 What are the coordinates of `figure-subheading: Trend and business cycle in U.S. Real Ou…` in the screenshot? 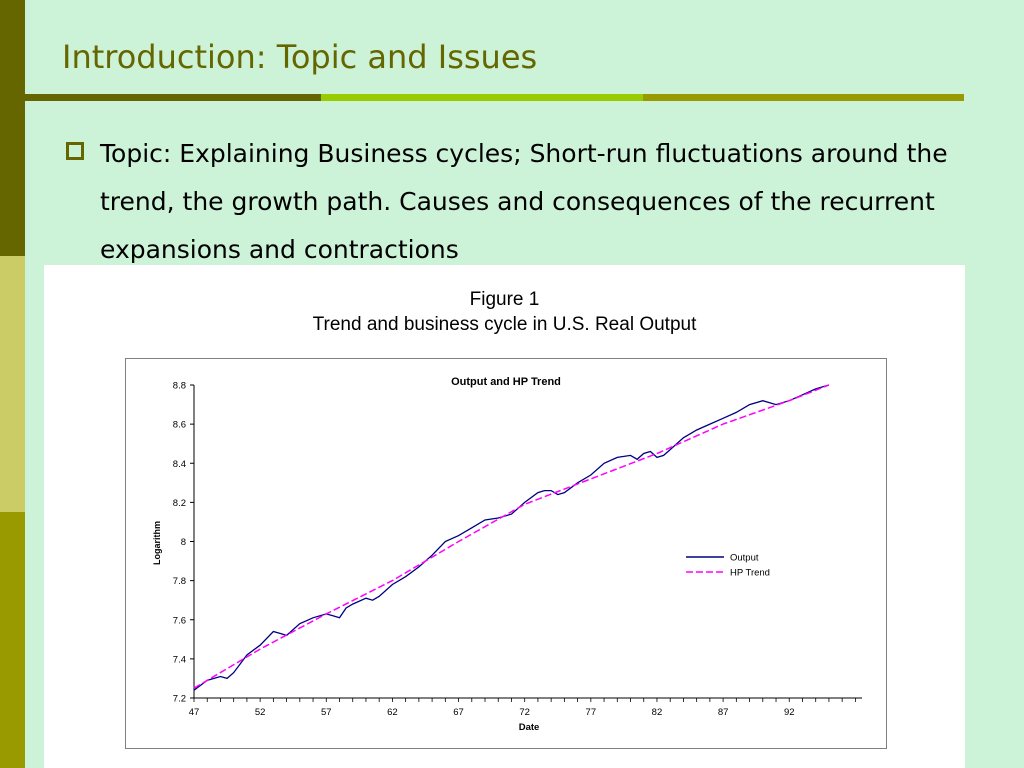 It's located at (504, 324).